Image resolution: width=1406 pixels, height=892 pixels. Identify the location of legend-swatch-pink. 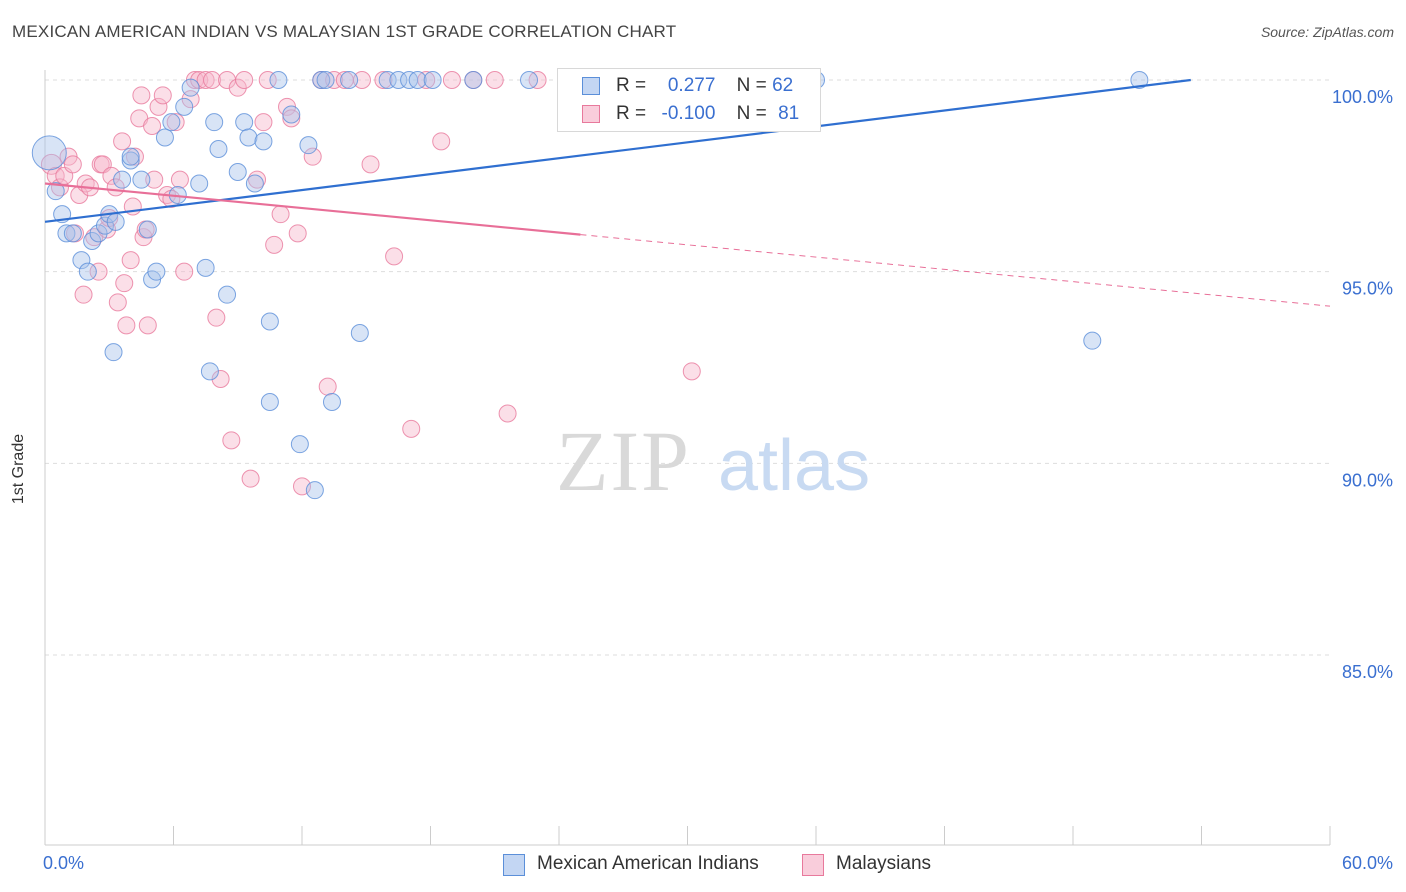
(591, 114).